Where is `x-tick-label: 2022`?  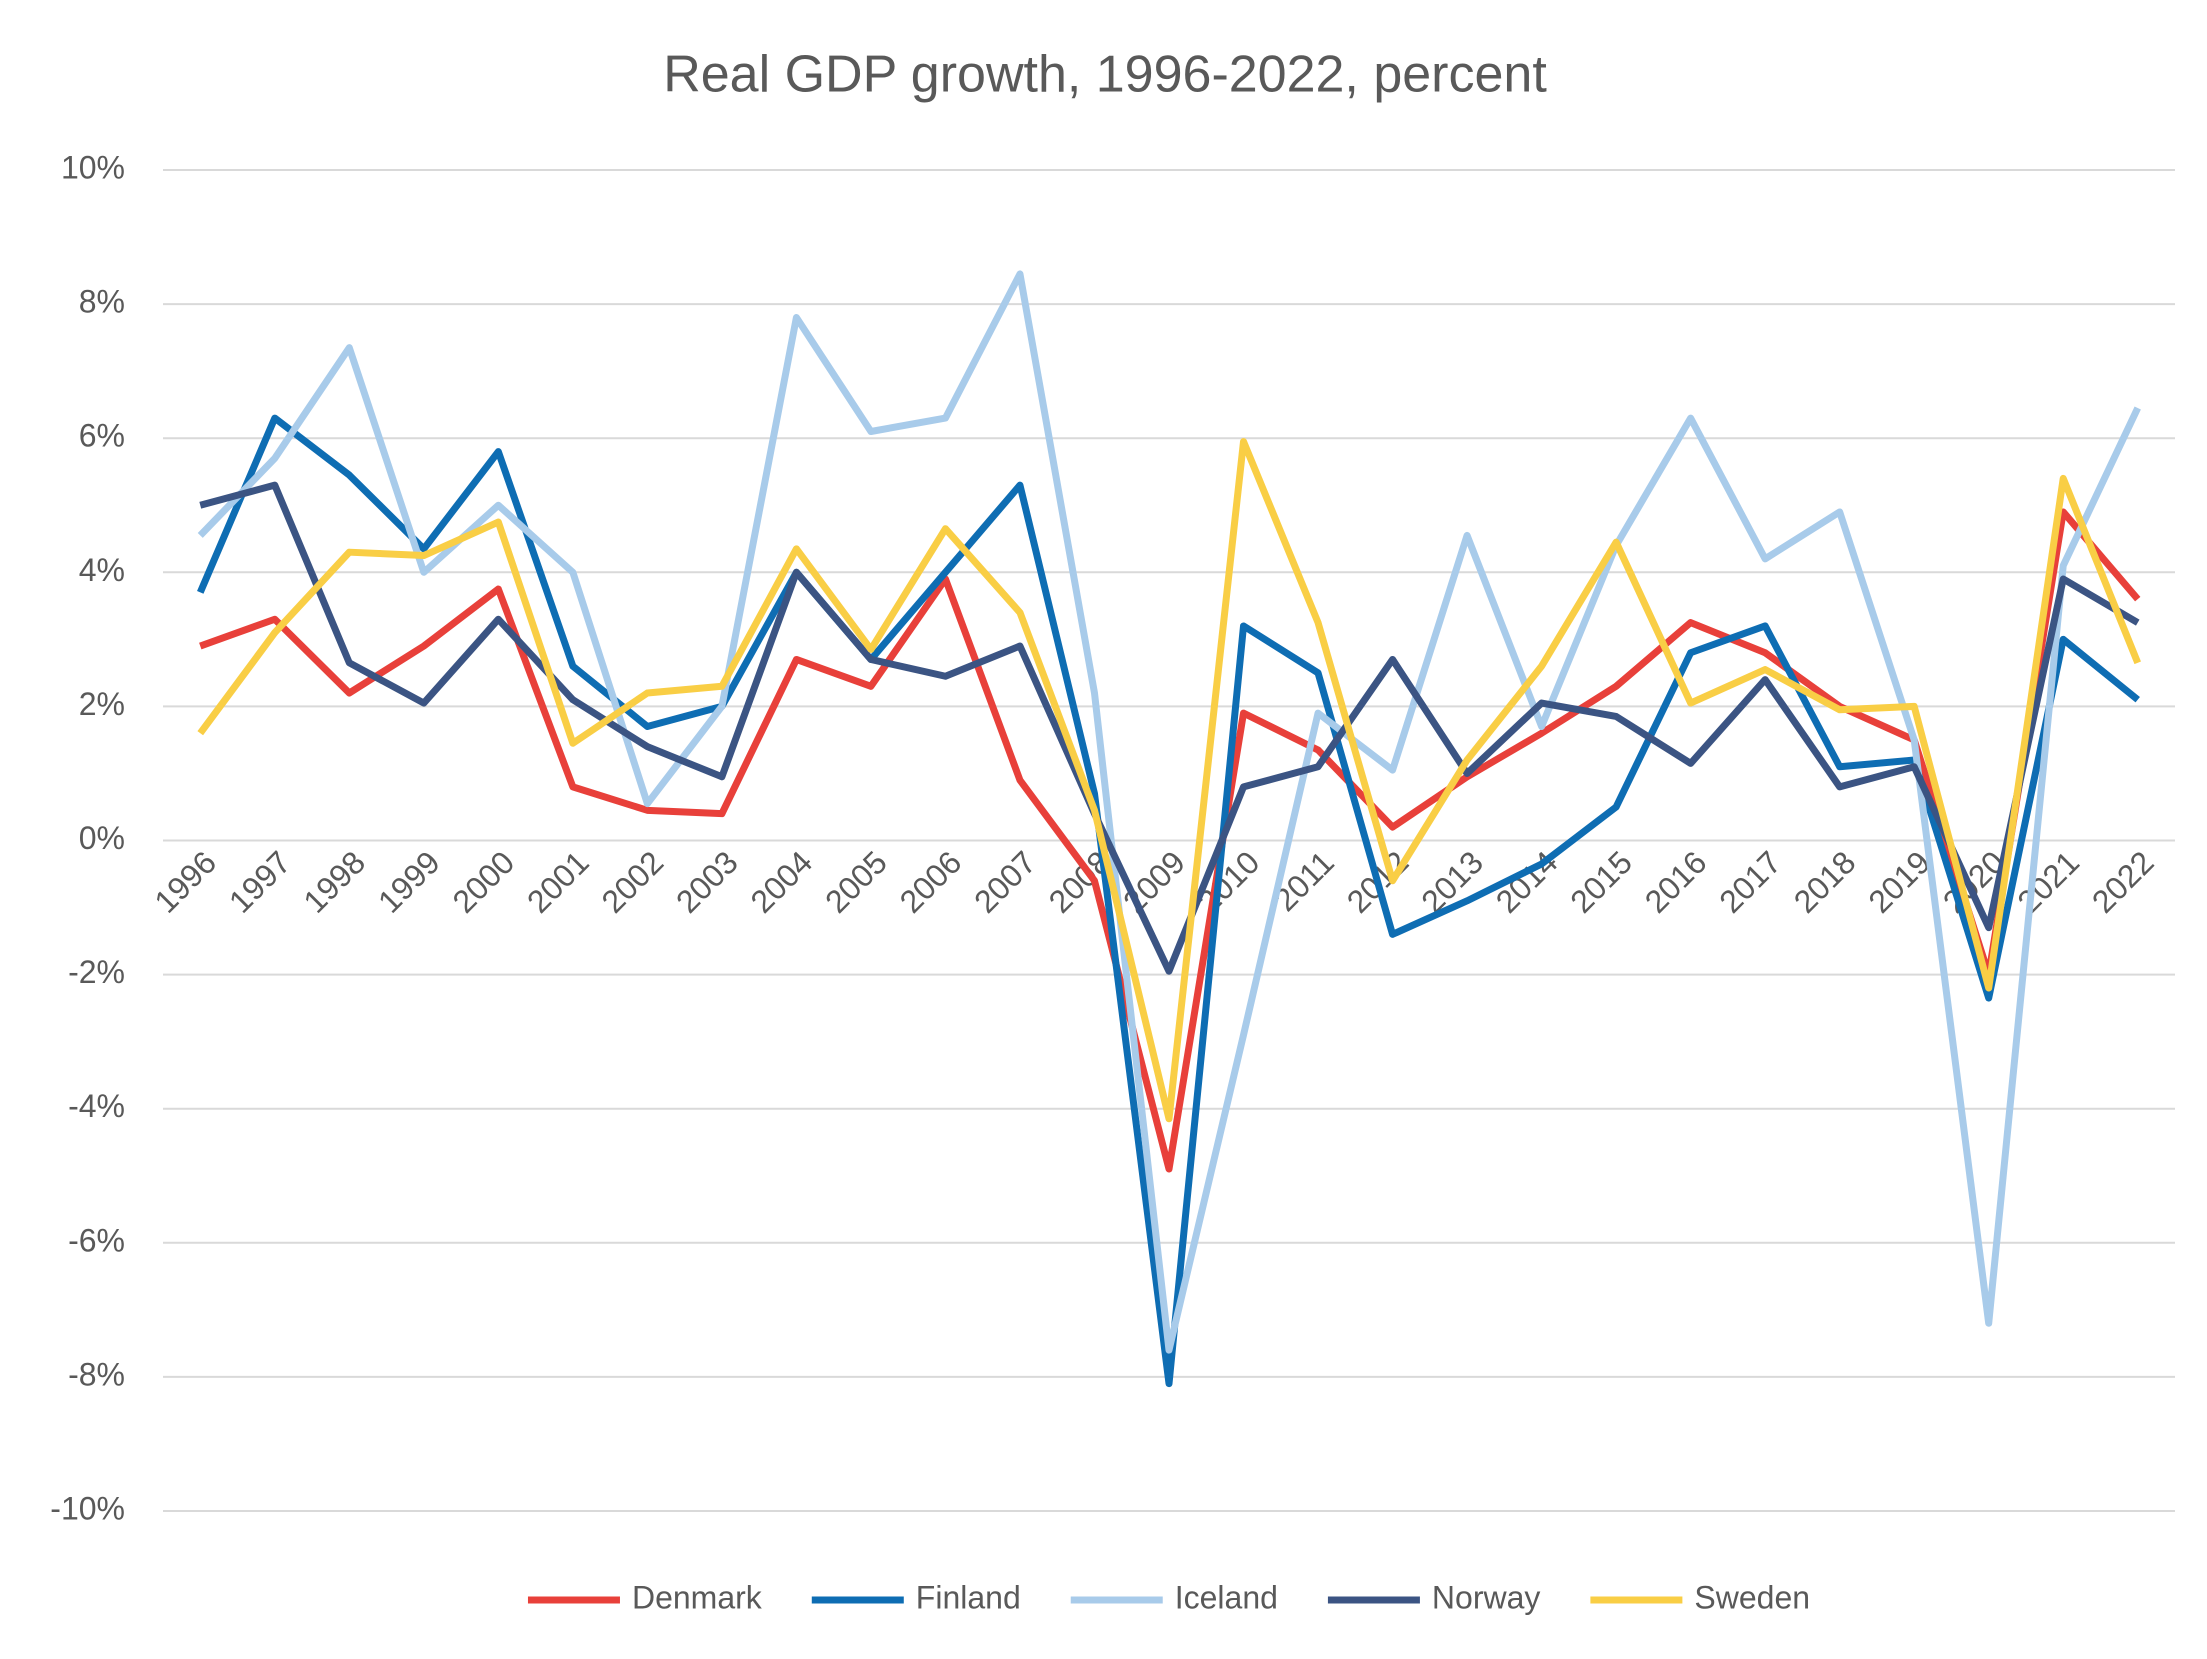 x-tick-label: 2022 is located at coordinates (2123, 882).